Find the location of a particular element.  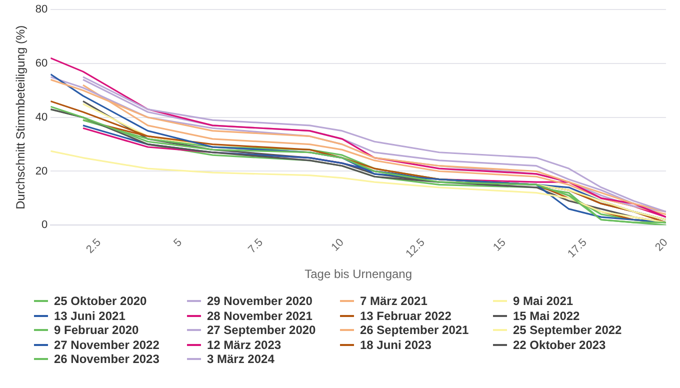

legend-label: 13 Juni 2021 is located at coordinates (90, 315).